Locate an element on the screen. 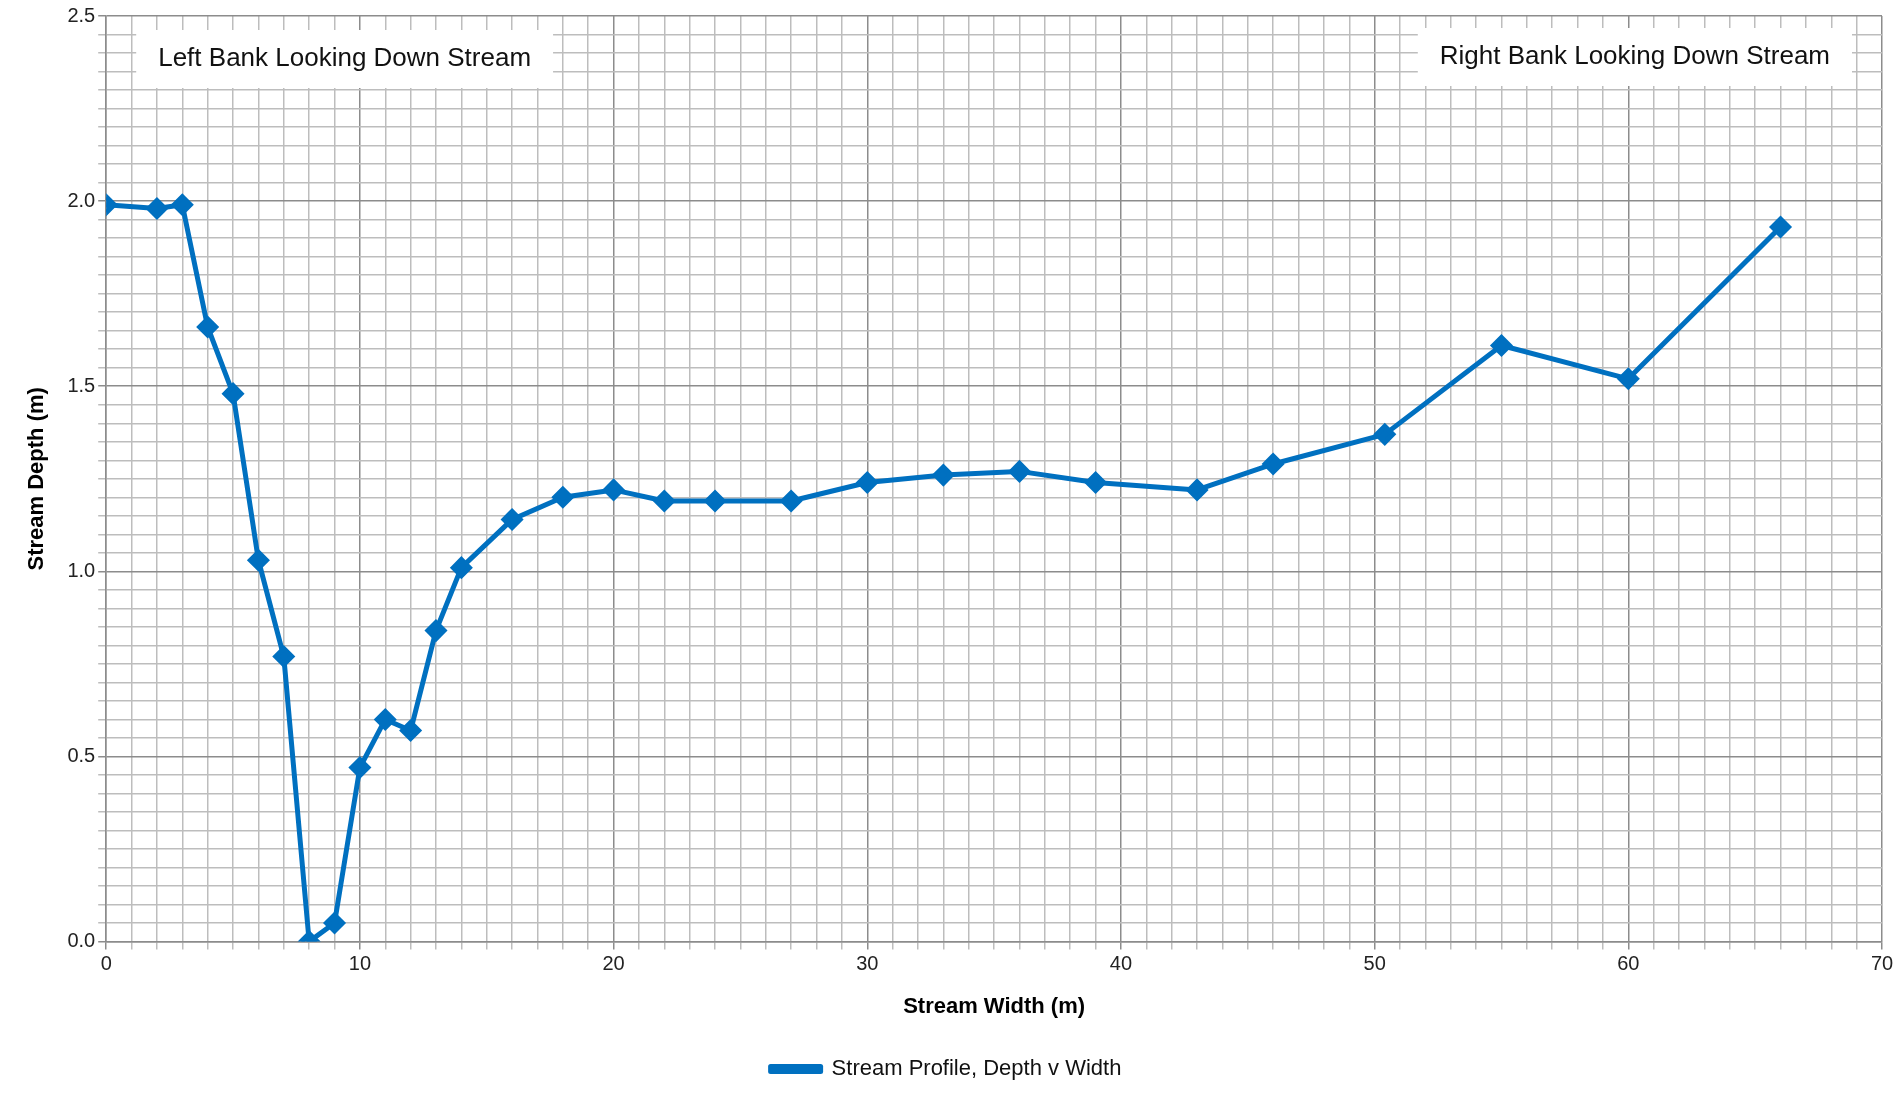  annotation: Left Bank Looking Down Stream is located at coordinates (345, 57).